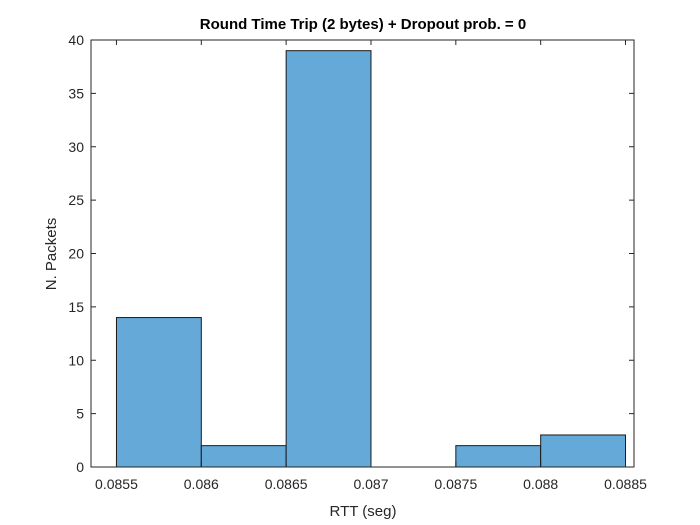 The height and width of the screenshot is (525, 700). What do you see at coordinates (76, 40) in the screenshot?
I see `y-tick-label: 40` at bounding box center [76, 40].